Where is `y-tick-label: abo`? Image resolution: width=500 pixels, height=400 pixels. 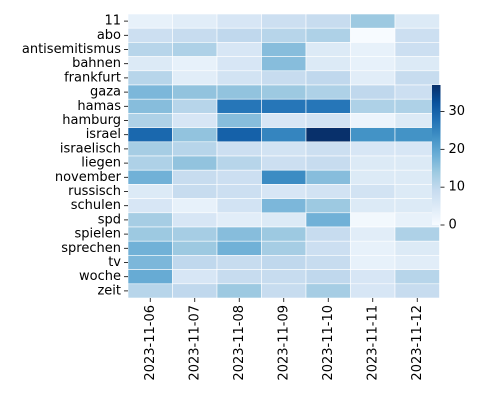
y-tick-label: abo is located at coordinates (109, 35).